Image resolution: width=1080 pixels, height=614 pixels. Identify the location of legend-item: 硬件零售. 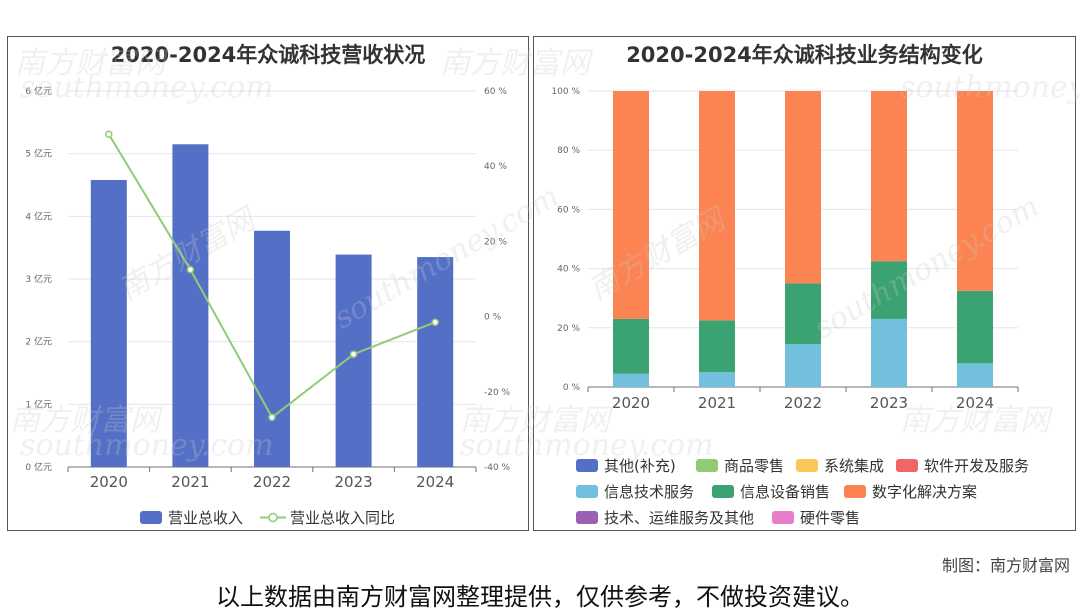
(816, 517).